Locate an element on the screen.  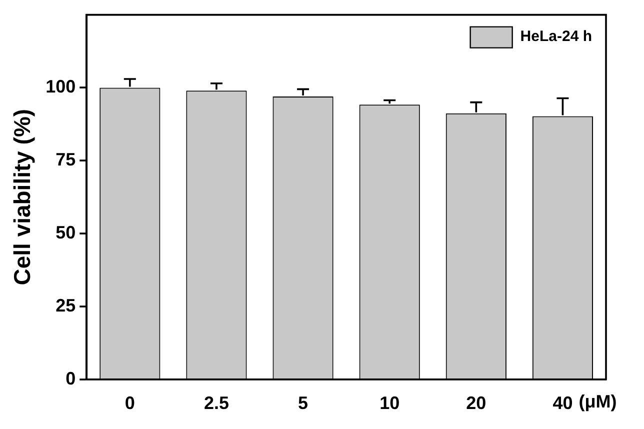
y-tick-label: 50 is located at coordinates (66, 232).